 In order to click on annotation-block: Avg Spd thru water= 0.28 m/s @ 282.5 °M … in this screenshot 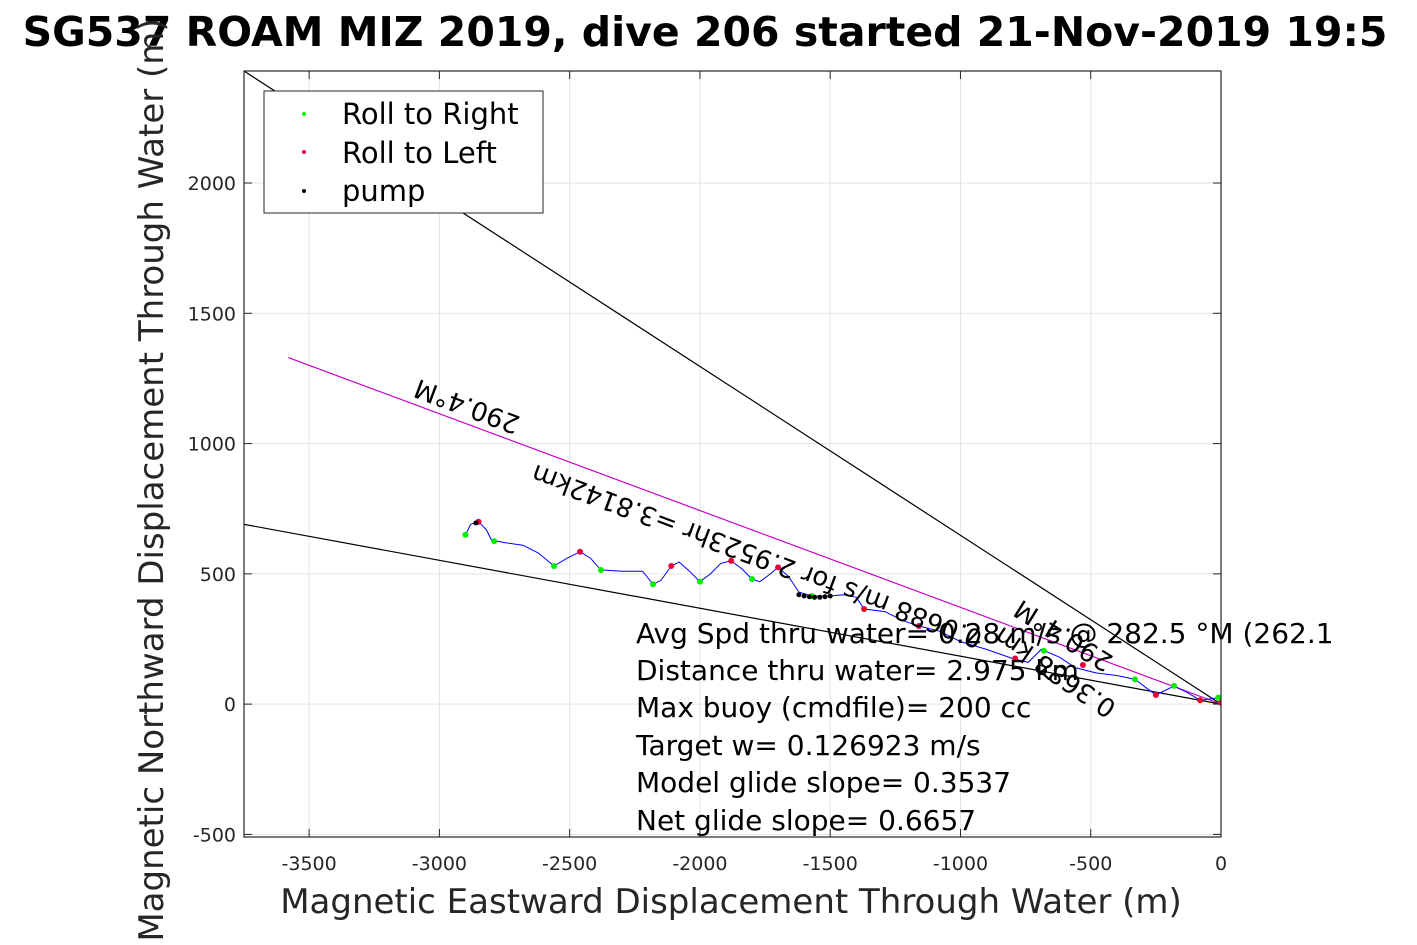, I will do `click(984, 727)`.